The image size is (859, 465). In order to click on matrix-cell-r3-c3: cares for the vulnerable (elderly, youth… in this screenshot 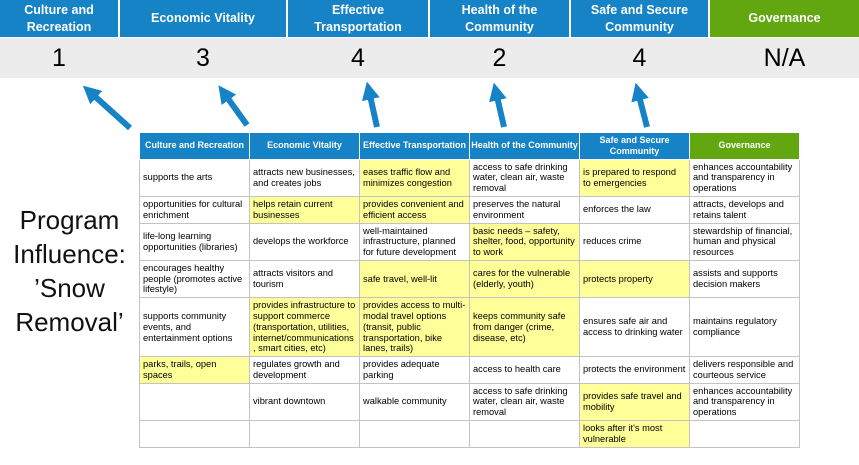, I will do `click(524, 279)`.